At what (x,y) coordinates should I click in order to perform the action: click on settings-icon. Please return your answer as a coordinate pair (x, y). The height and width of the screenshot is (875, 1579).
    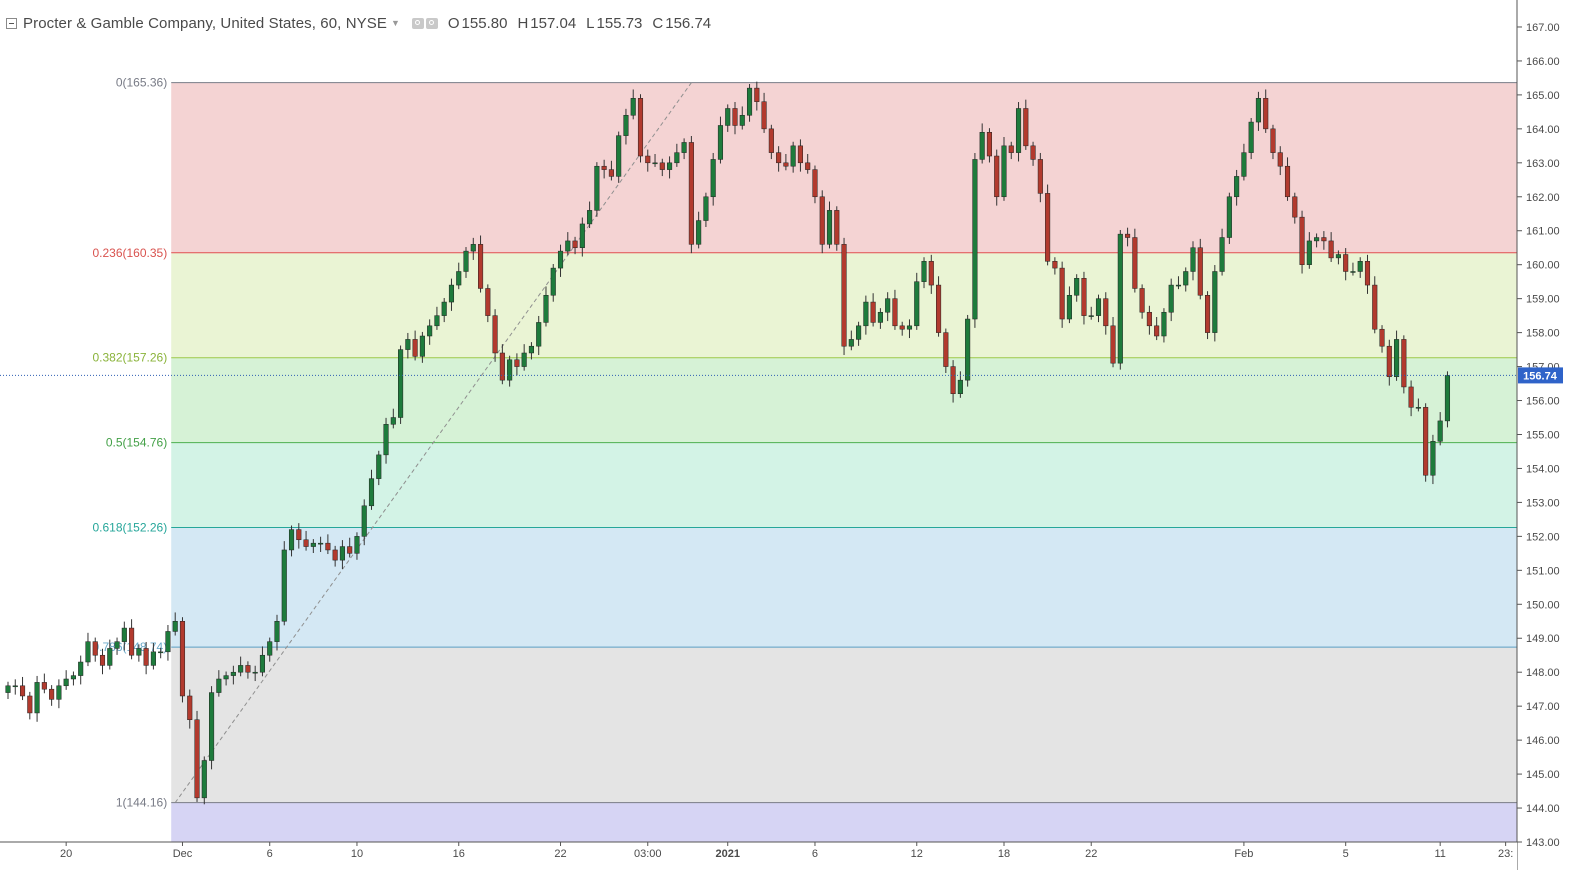
    Looking at the image, I should click on (431, 23).